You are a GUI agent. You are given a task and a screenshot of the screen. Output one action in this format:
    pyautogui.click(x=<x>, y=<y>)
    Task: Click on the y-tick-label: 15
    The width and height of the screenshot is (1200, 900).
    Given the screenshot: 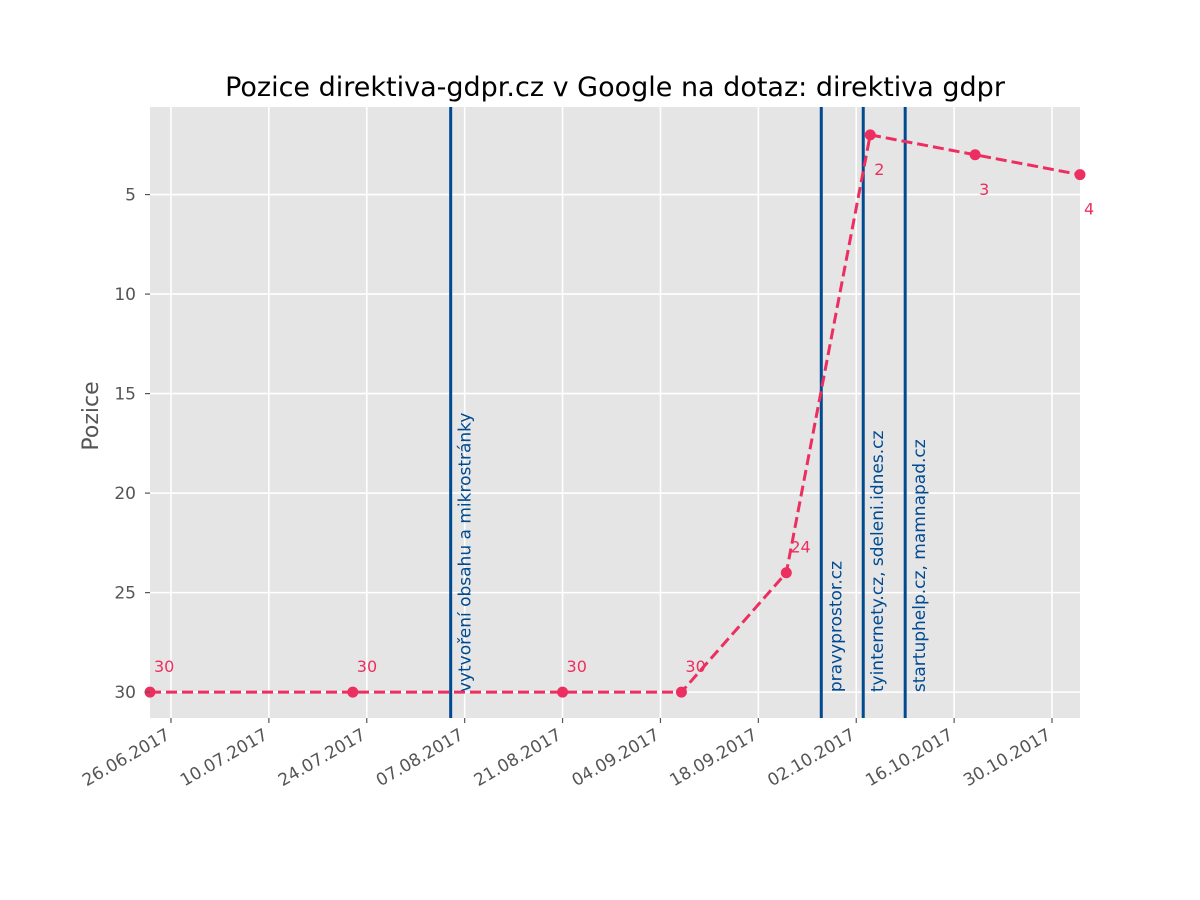 What is the action you would take?
    pyautogui.click(x=125, y=395)
    